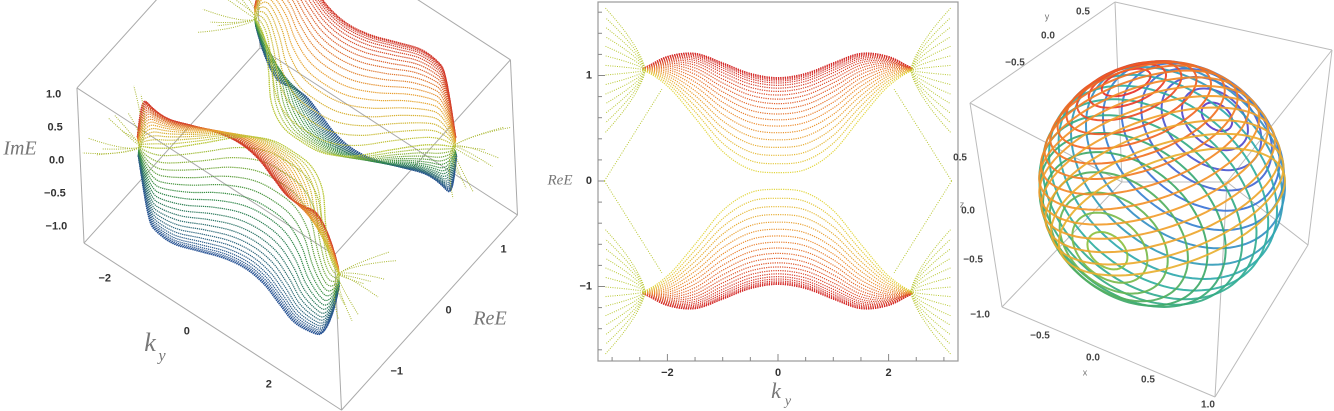 This screenshot has height=411, width=1334. I want to click on x-tick-label: 2, so click(269, 385).